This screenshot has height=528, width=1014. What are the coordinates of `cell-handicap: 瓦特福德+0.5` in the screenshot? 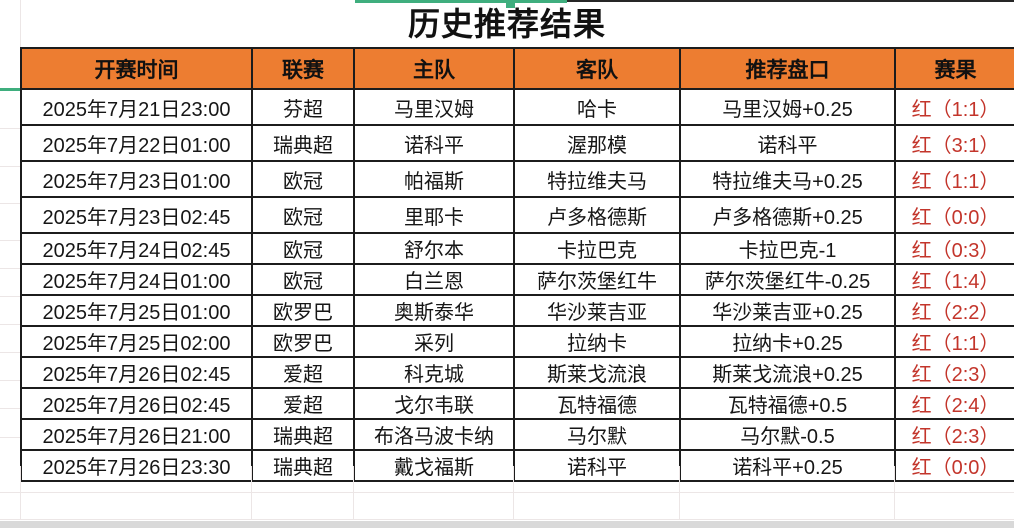 It's located at (787, 403).